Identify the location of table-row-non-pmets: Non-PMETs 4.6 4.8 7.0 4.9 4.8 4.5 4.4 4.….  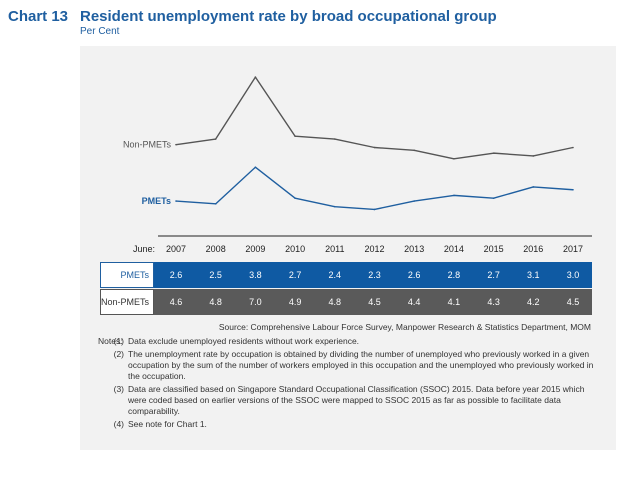
(346, 302).